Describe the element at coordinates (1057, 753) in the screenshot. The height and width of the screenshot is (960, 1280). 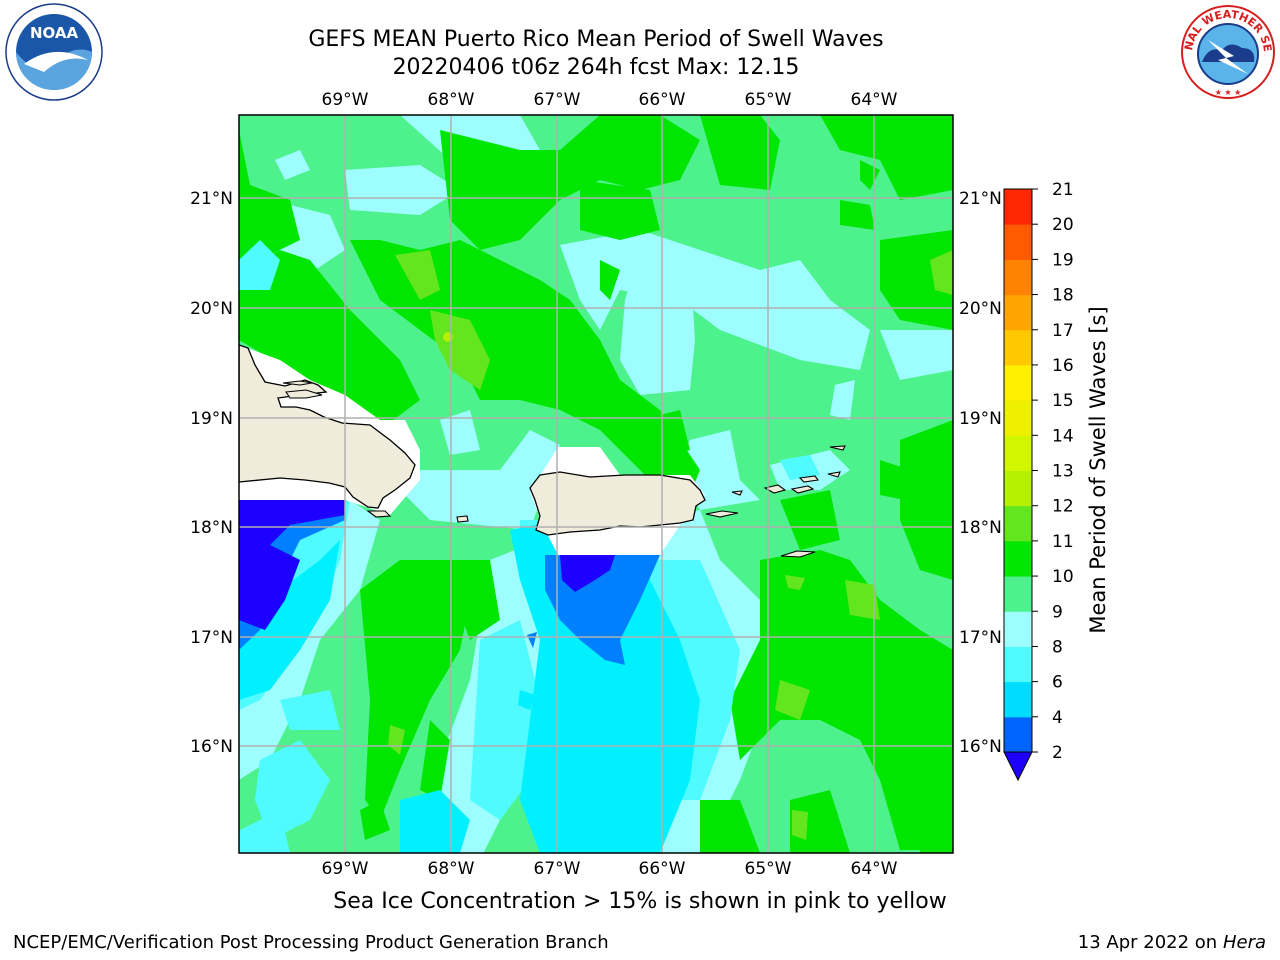
I see `colorbar-tick-label: 2` at that location.